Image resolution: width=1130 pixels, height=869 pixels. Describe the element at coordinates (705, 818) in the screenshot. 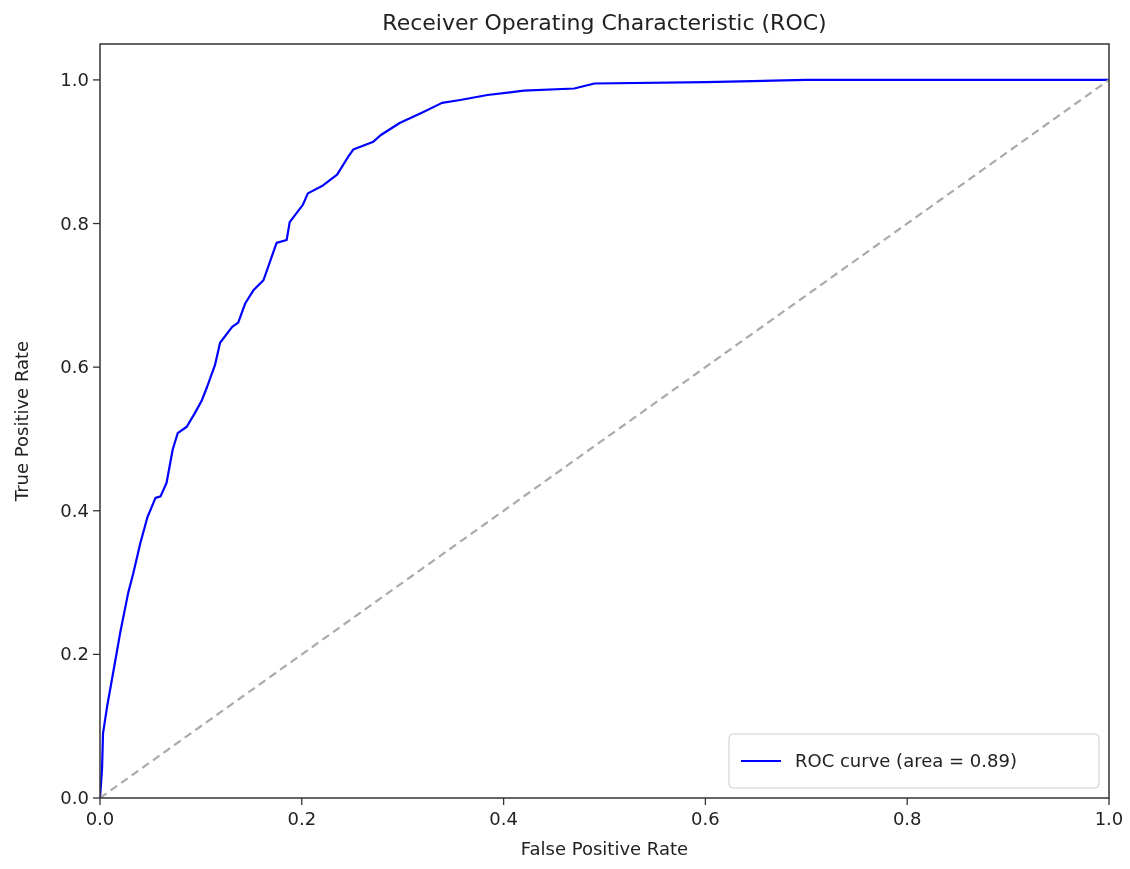

I see `x-tick-label: 0.6` at that location.